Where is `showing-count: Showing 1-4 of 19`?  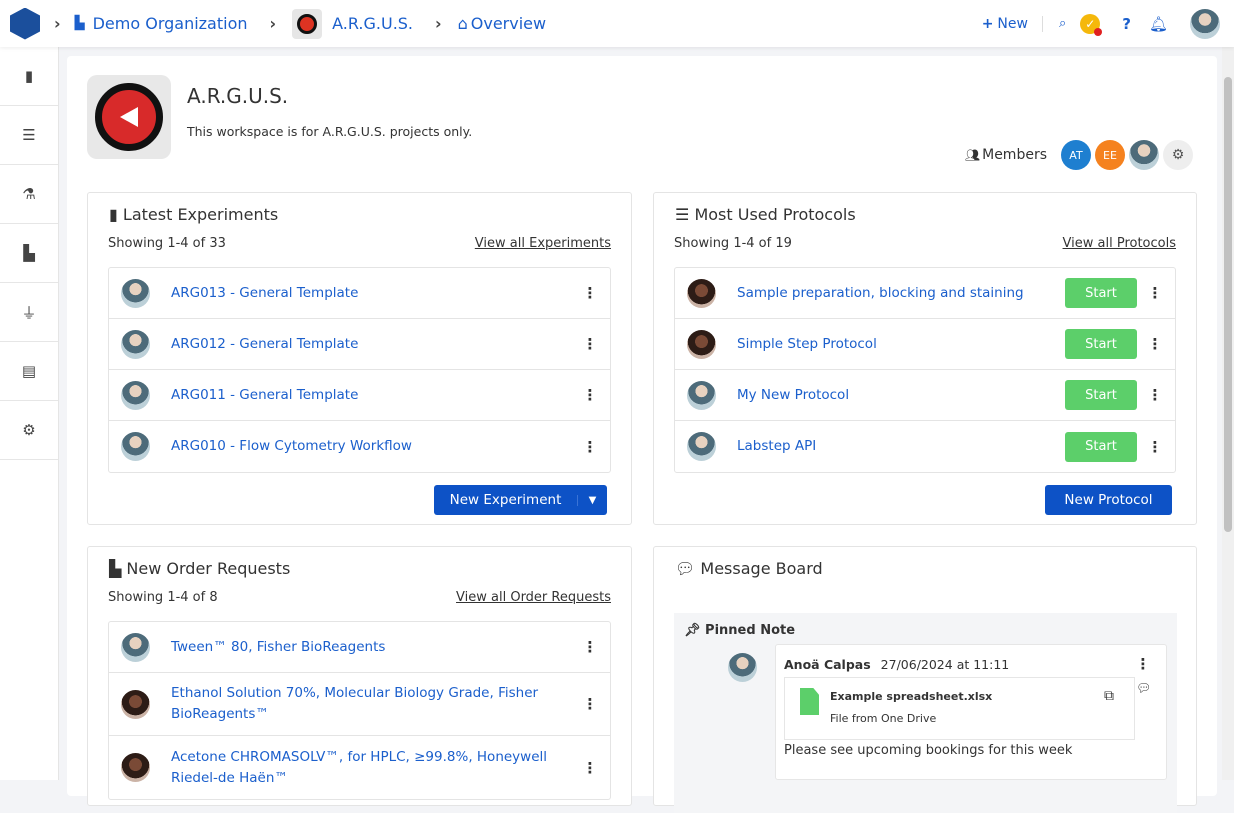 showing-count: Showing 1-4 of 19 is located at coordinates (733, 243).